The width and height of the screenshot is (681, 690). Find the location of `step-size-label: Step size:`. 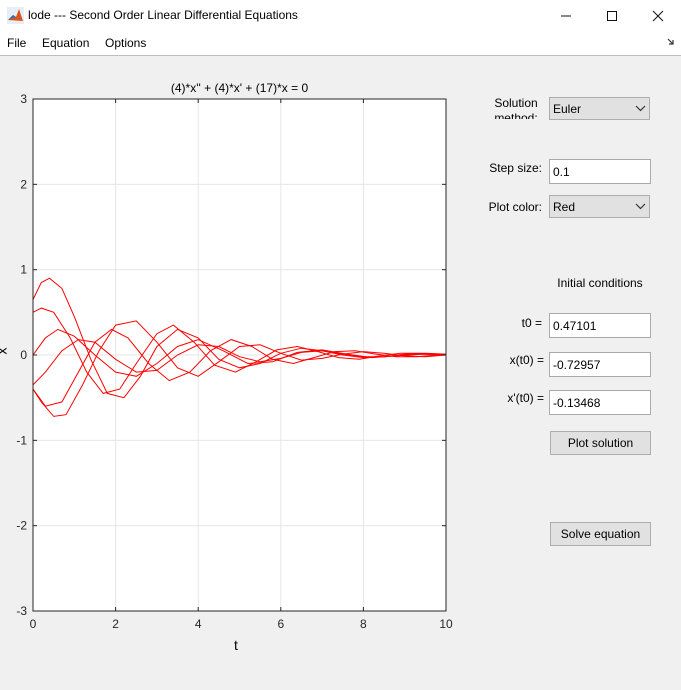

step-size-label: Step size: is located at coordinates (515, 168).